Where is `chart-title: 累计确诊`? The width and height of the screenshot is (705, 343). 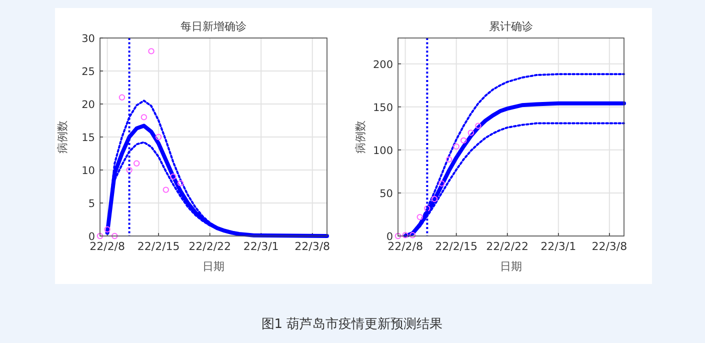 chart-title: 累计确诊 is located at coordinates (511, 26).